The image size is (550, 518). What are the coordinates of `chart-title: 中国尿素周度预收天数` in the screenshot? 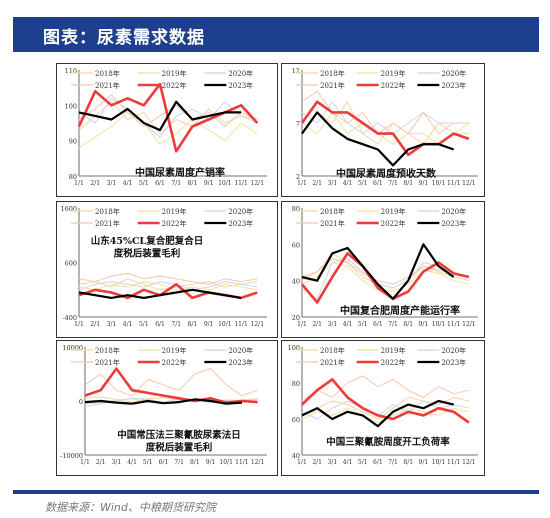 It's located at (386, 173).